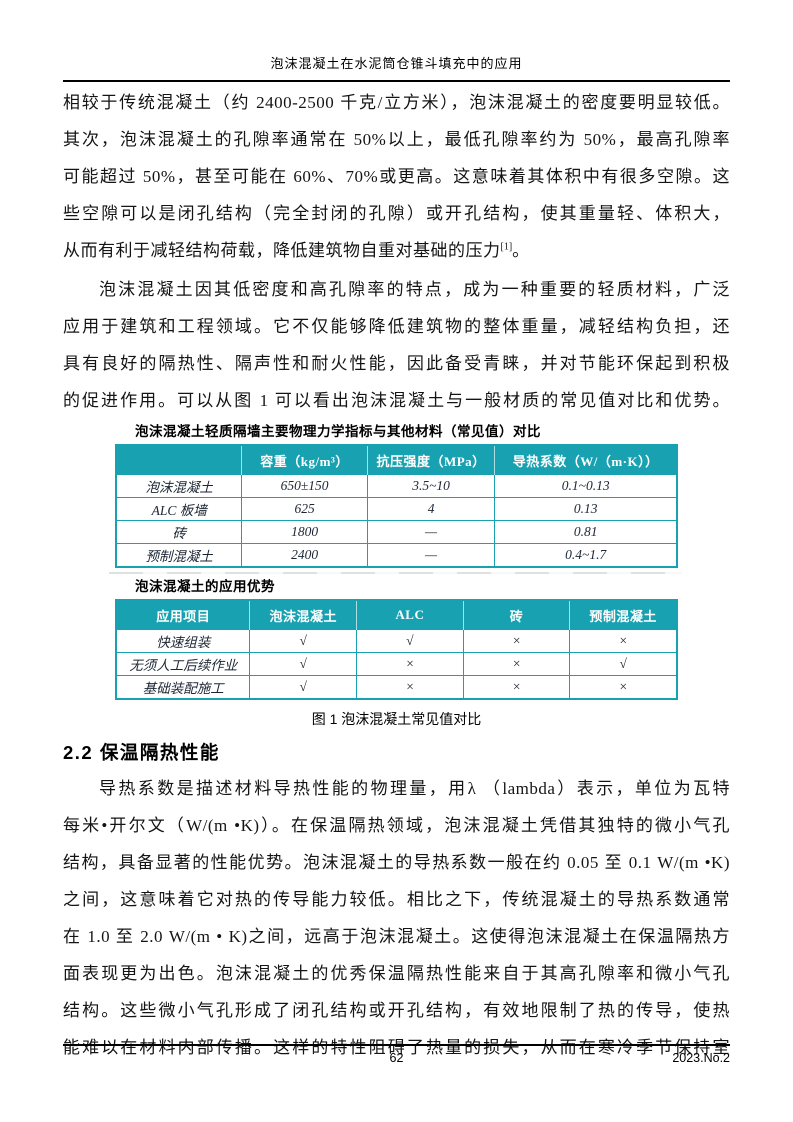 This screenshot has height=1122, width=793. I want to click on table-row: 无须人工后续作业 √ × × √, so click(396, 664).